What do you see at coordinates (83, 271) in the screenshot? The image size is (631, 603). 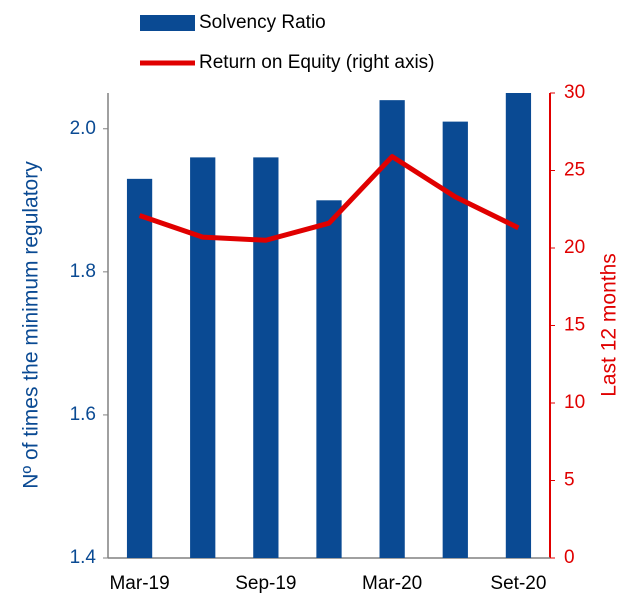 I see `y-tick-label: 1.8` at bounding box center [83, 271].